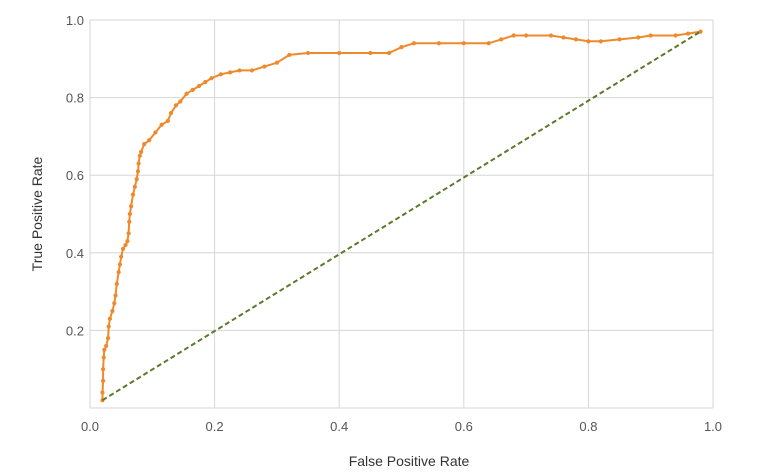  Describe the element at coordinates (75, 175) in the screenshot. I see `y-tick-label: 0.6` at that location.